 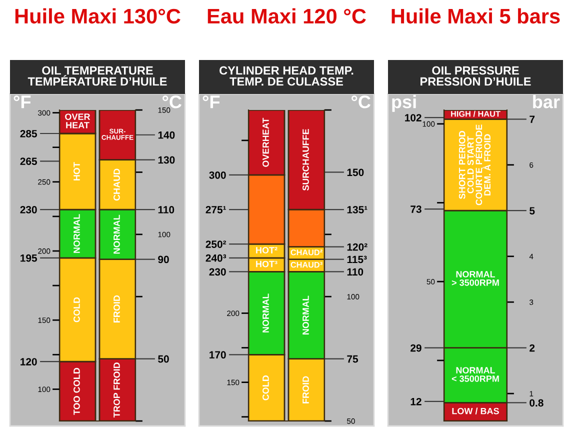 What do you see at coordinates (163, 260) in the screenshot?
I see `y2-tick-label: 90` at bounding box center [163, 260].